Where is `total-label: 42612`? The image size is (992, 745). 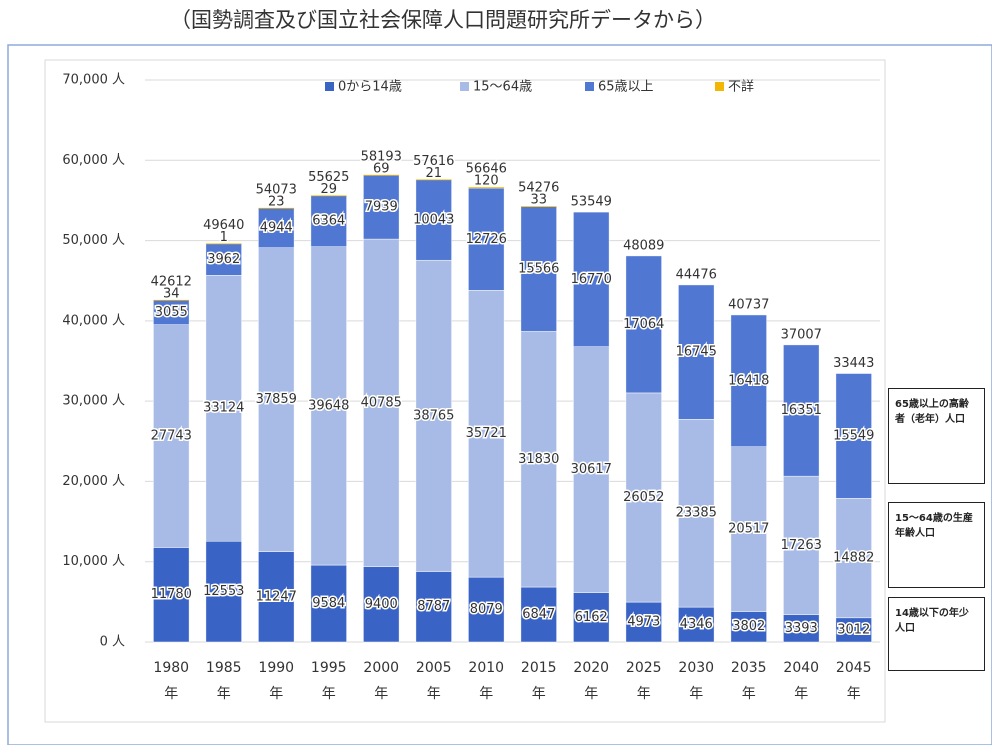
total-label: 42612 is located at coordinates (171, 281).